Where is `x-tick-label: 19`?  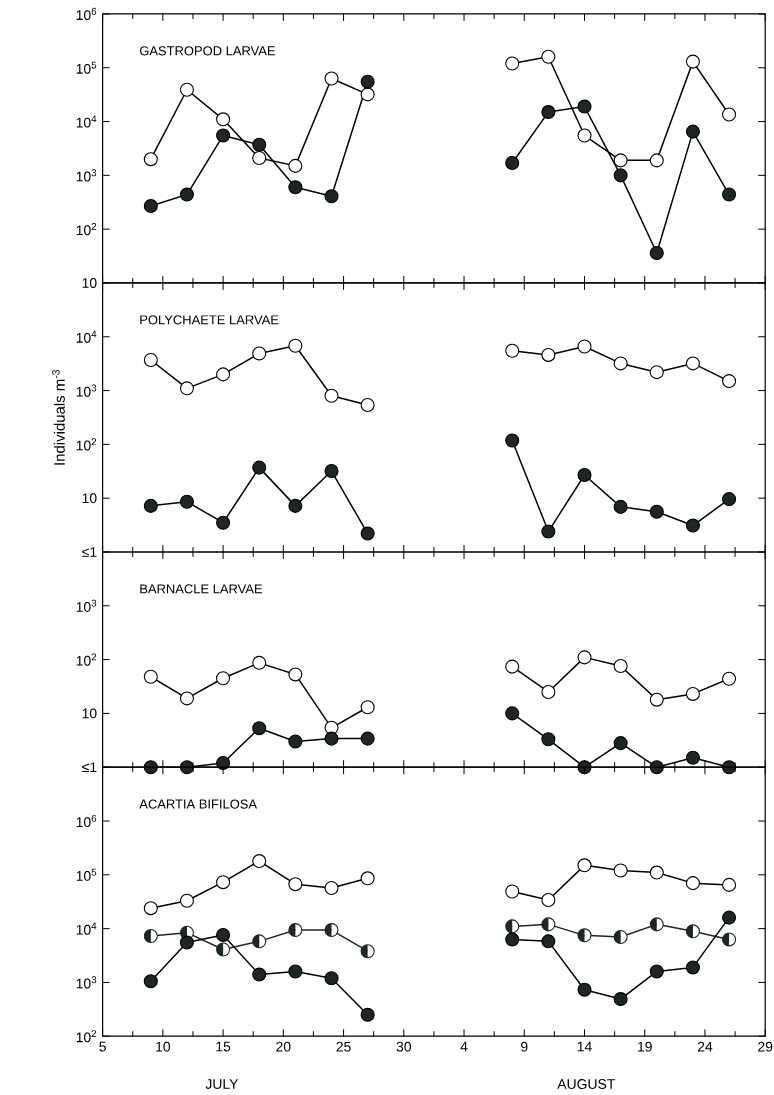 x-tick-label: 19 is located at coordinates (644, 1046).